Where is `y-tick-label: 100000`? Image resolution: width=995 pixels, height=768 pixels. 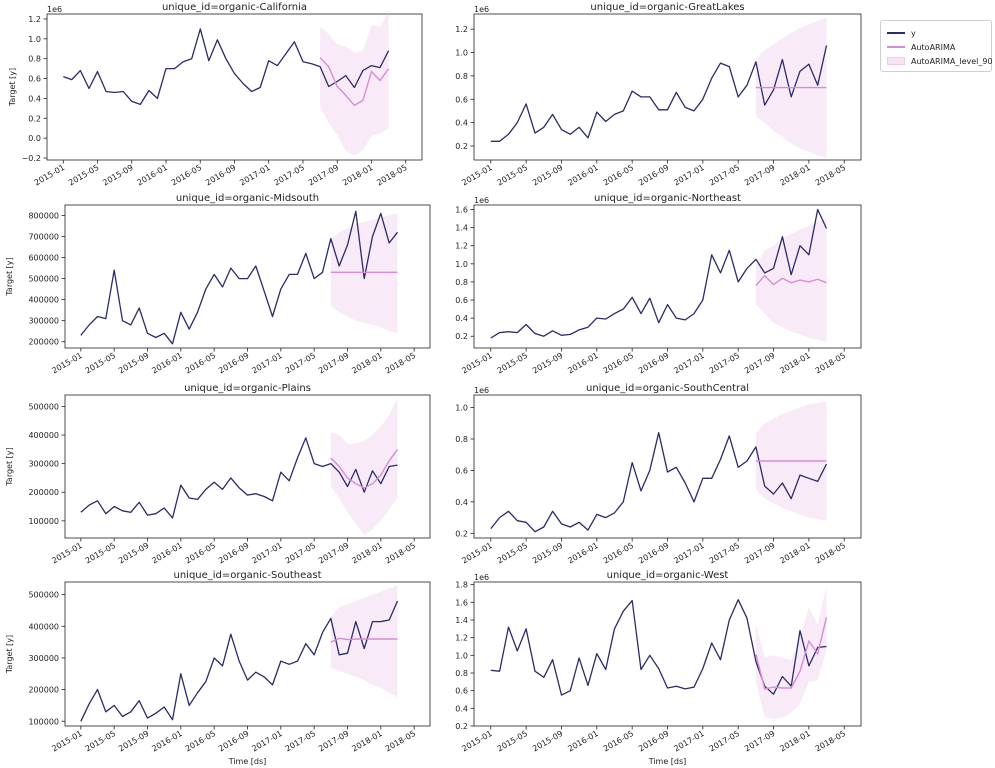
y-tick-label: 100000 is located at coordinates (43, 721).